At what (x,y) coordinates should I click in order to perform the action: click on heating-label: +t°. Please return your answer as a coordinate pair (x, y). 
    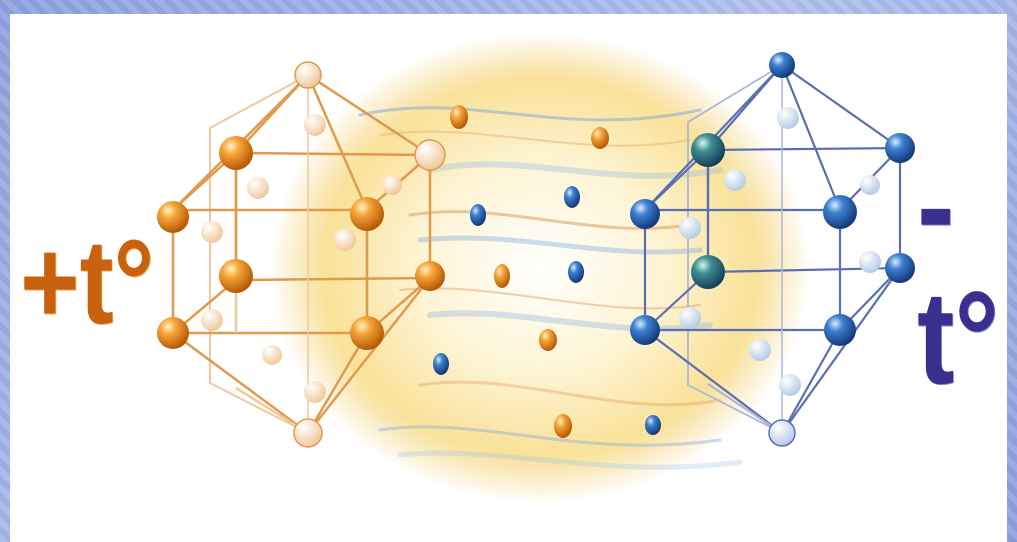
    Looking at the image, I should click on (87, 282).